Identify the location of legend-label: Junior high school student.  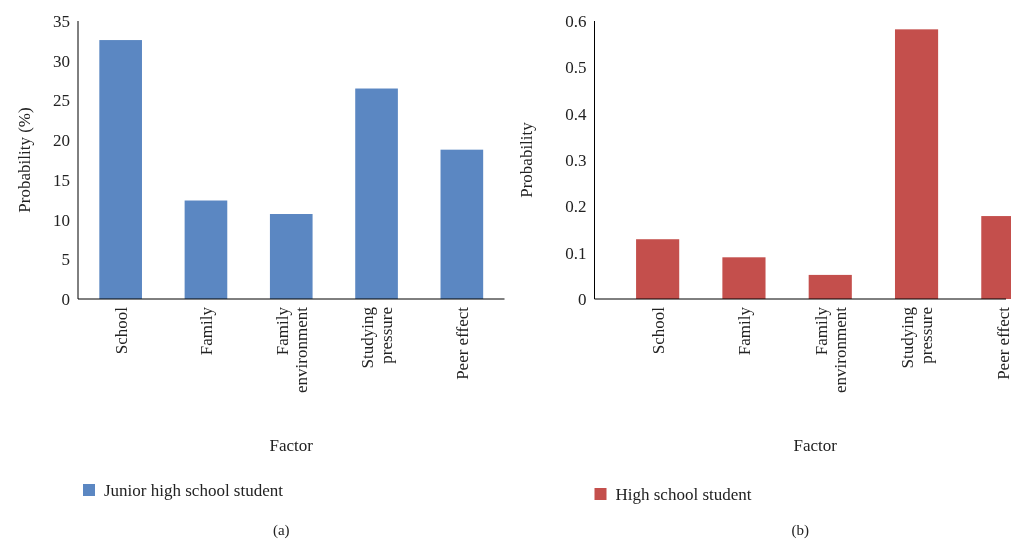
(194, 490).